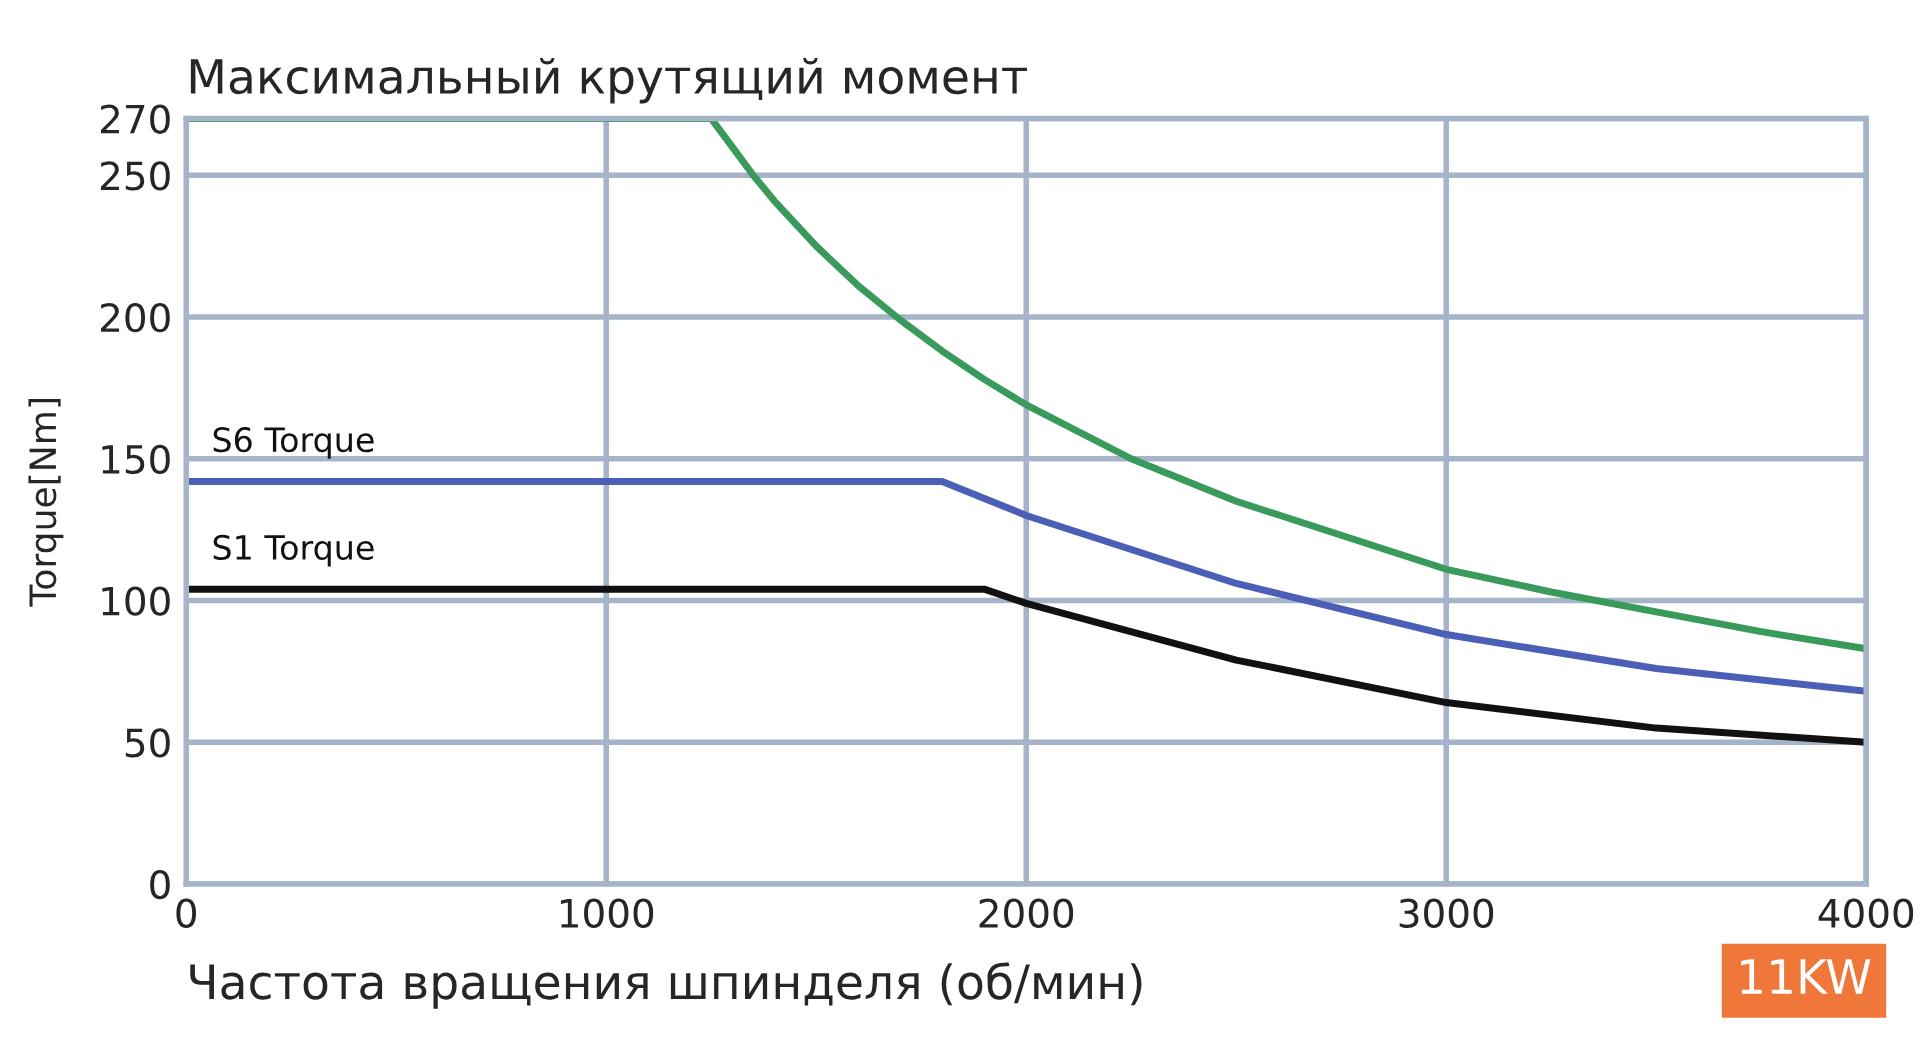 This screenshot has height=1040, width=1920. I want to click on y-tick-label: 270, so click(135, 119).